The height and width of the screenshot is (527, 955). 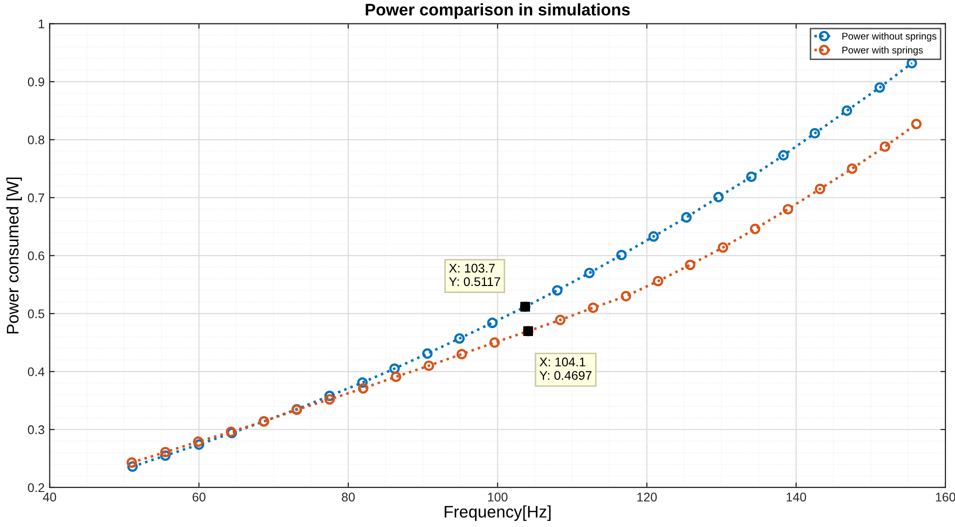 I want to click on legend-label: Power without springs, so click(x=889, y=37).